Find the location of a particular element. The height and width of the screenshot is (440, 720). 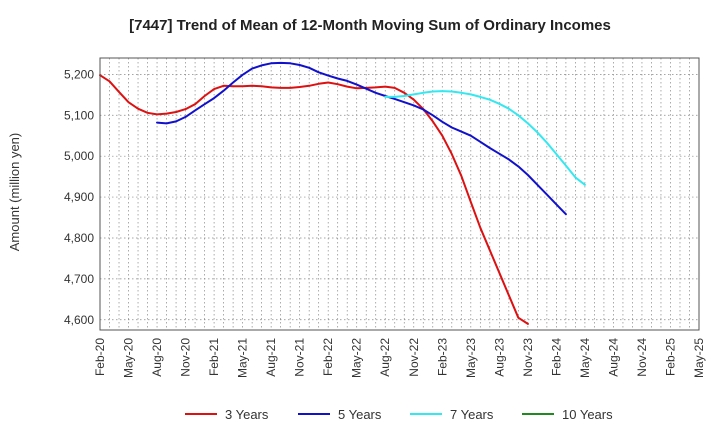

x-tick-label: Aug-23 is located at coordinates (499, 357).